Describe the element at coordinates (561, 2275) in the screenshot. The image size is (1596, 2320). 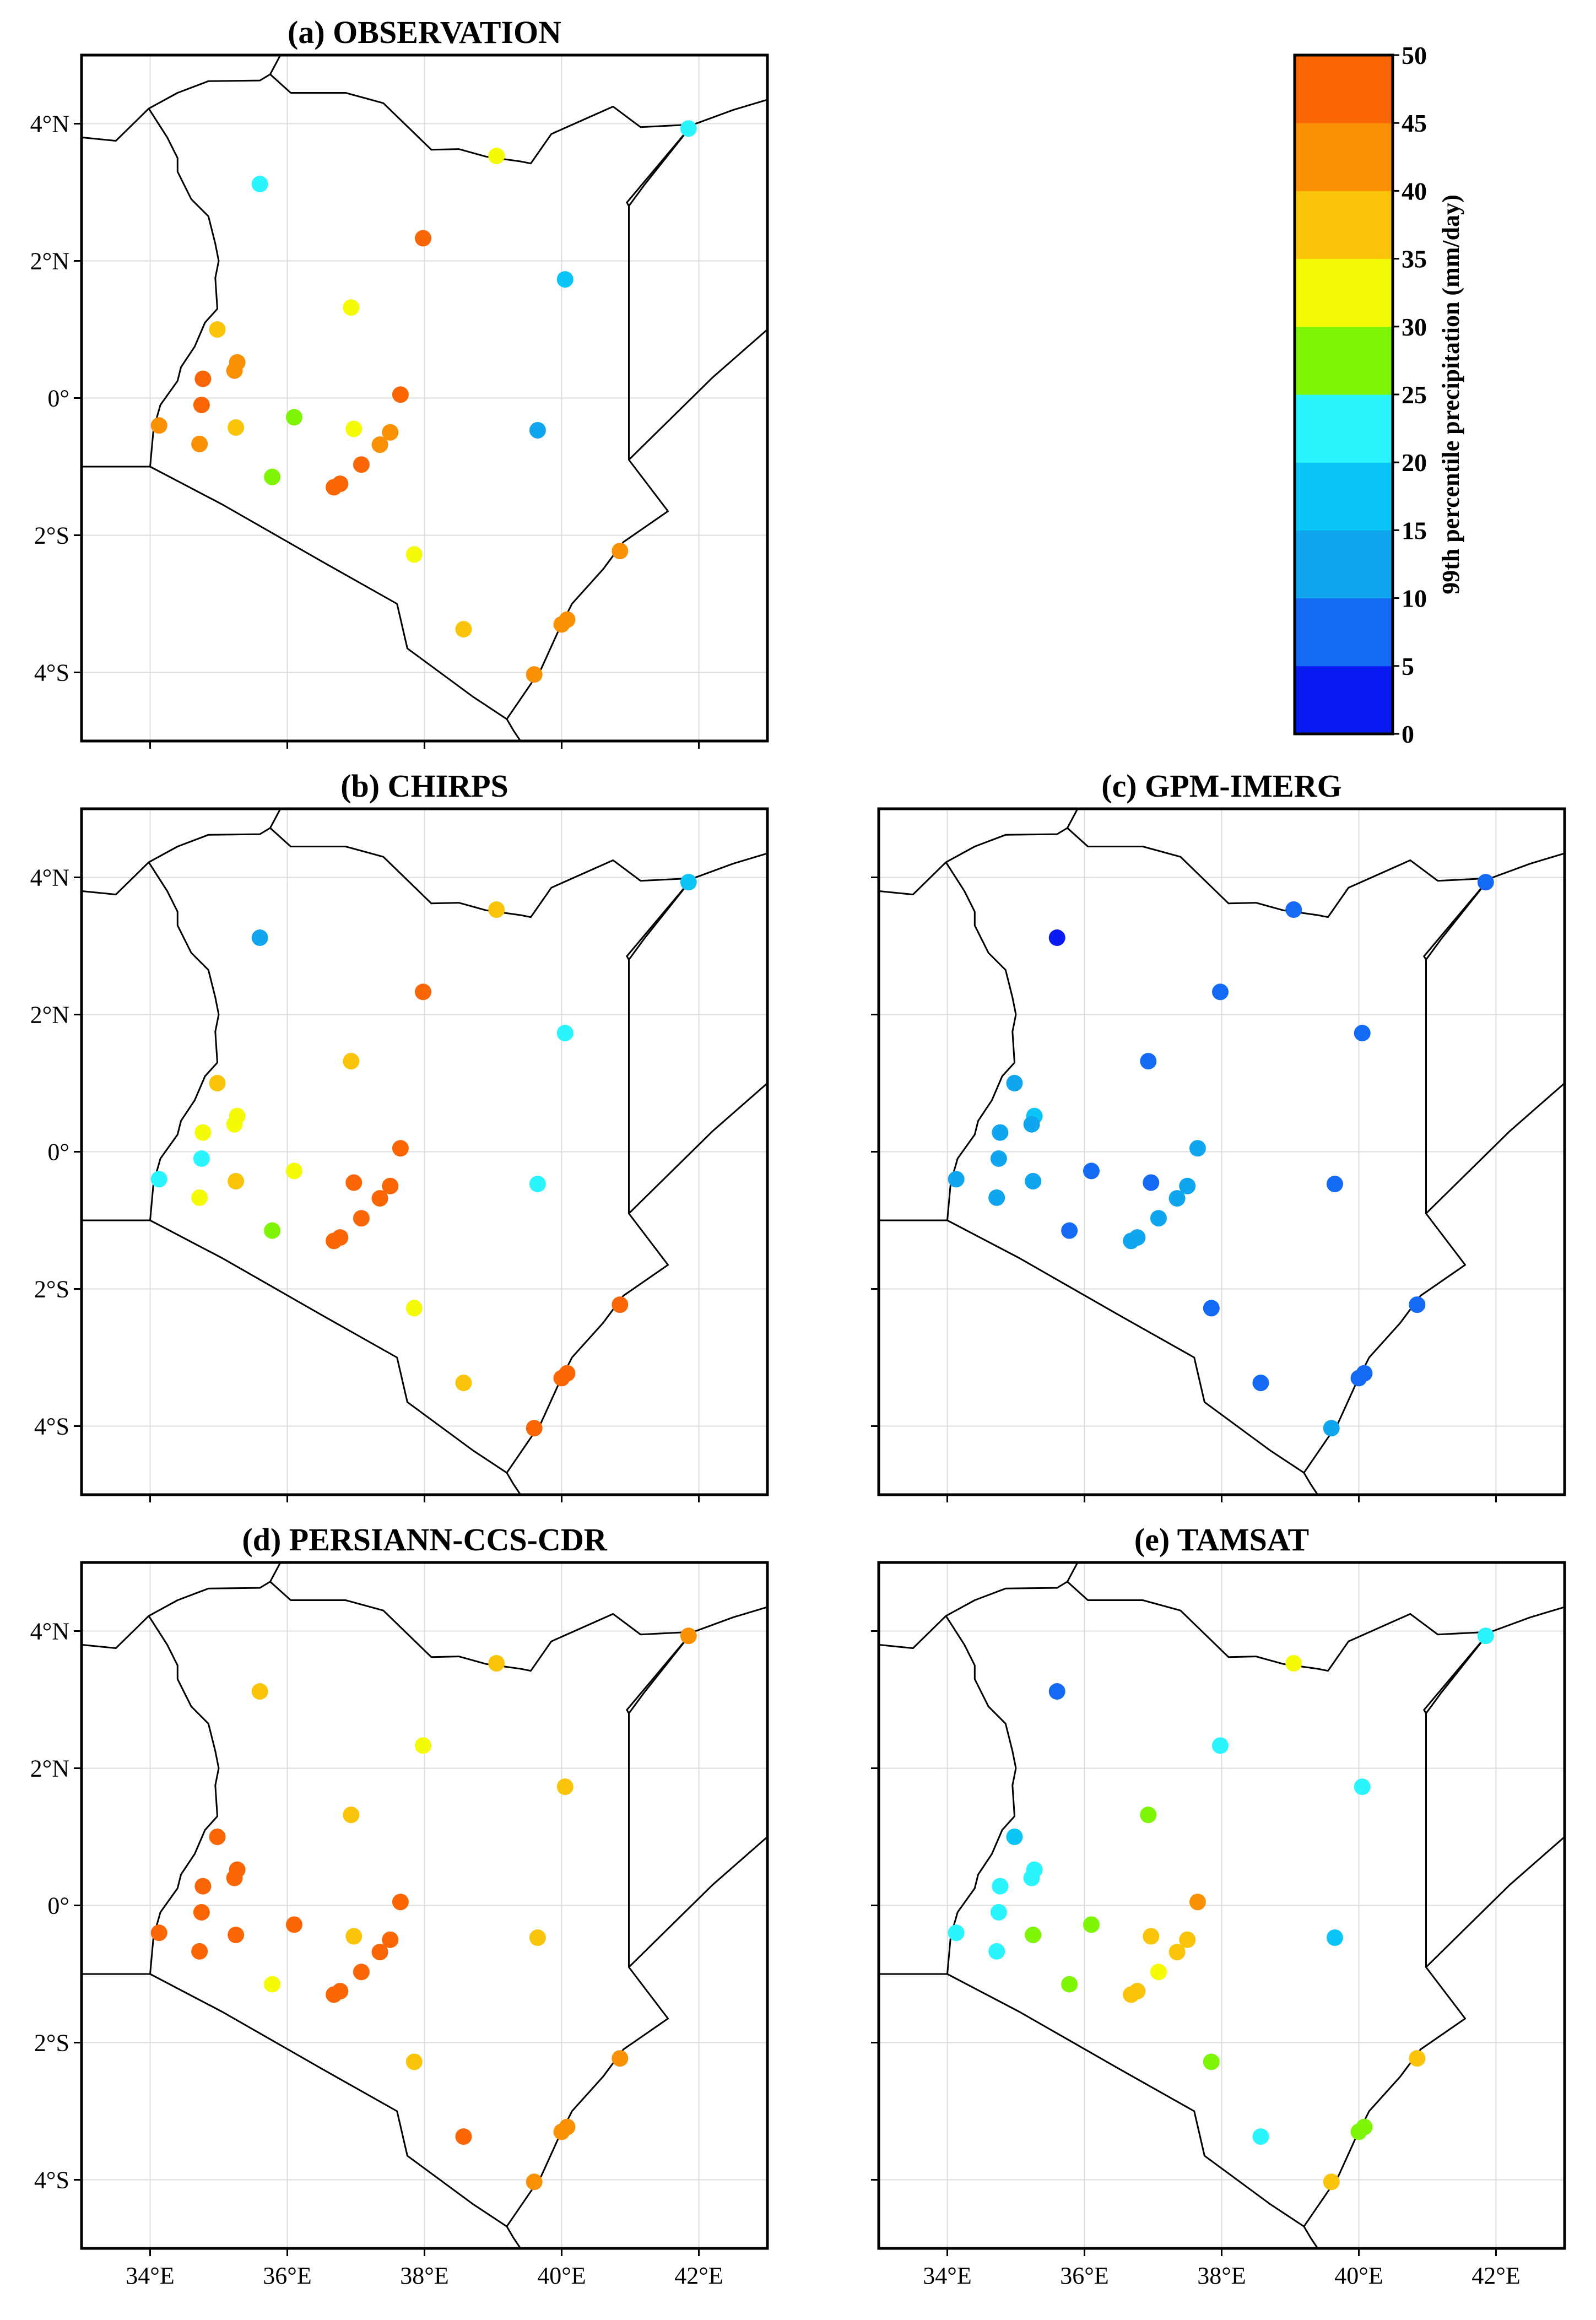
I see `x-tick-label: 40°E` at that location.